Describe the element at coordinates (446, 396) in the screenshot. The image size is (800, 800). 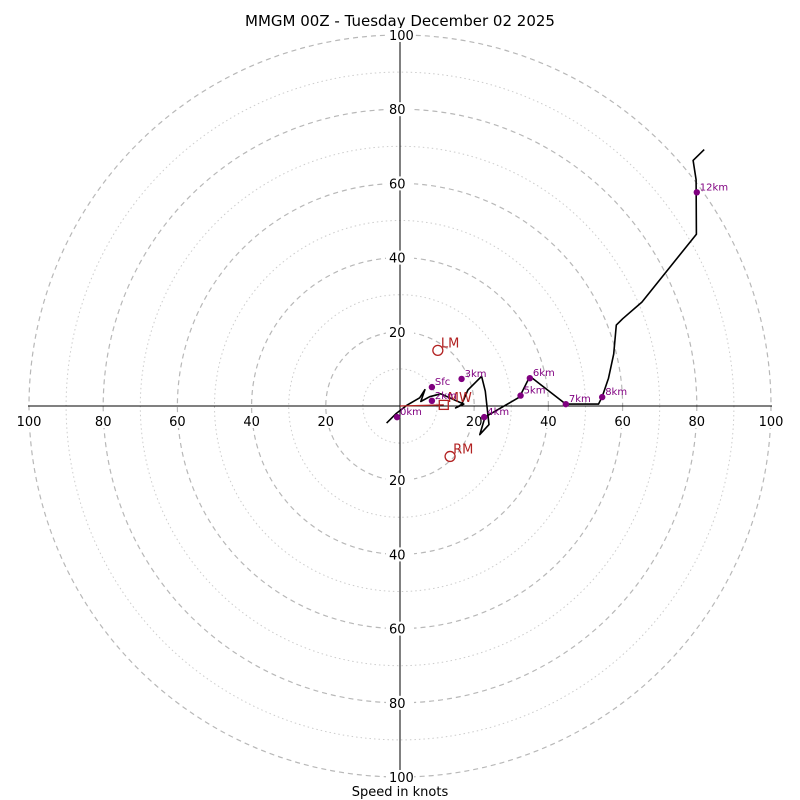
I see `height-marker-label: 2km` at that location.